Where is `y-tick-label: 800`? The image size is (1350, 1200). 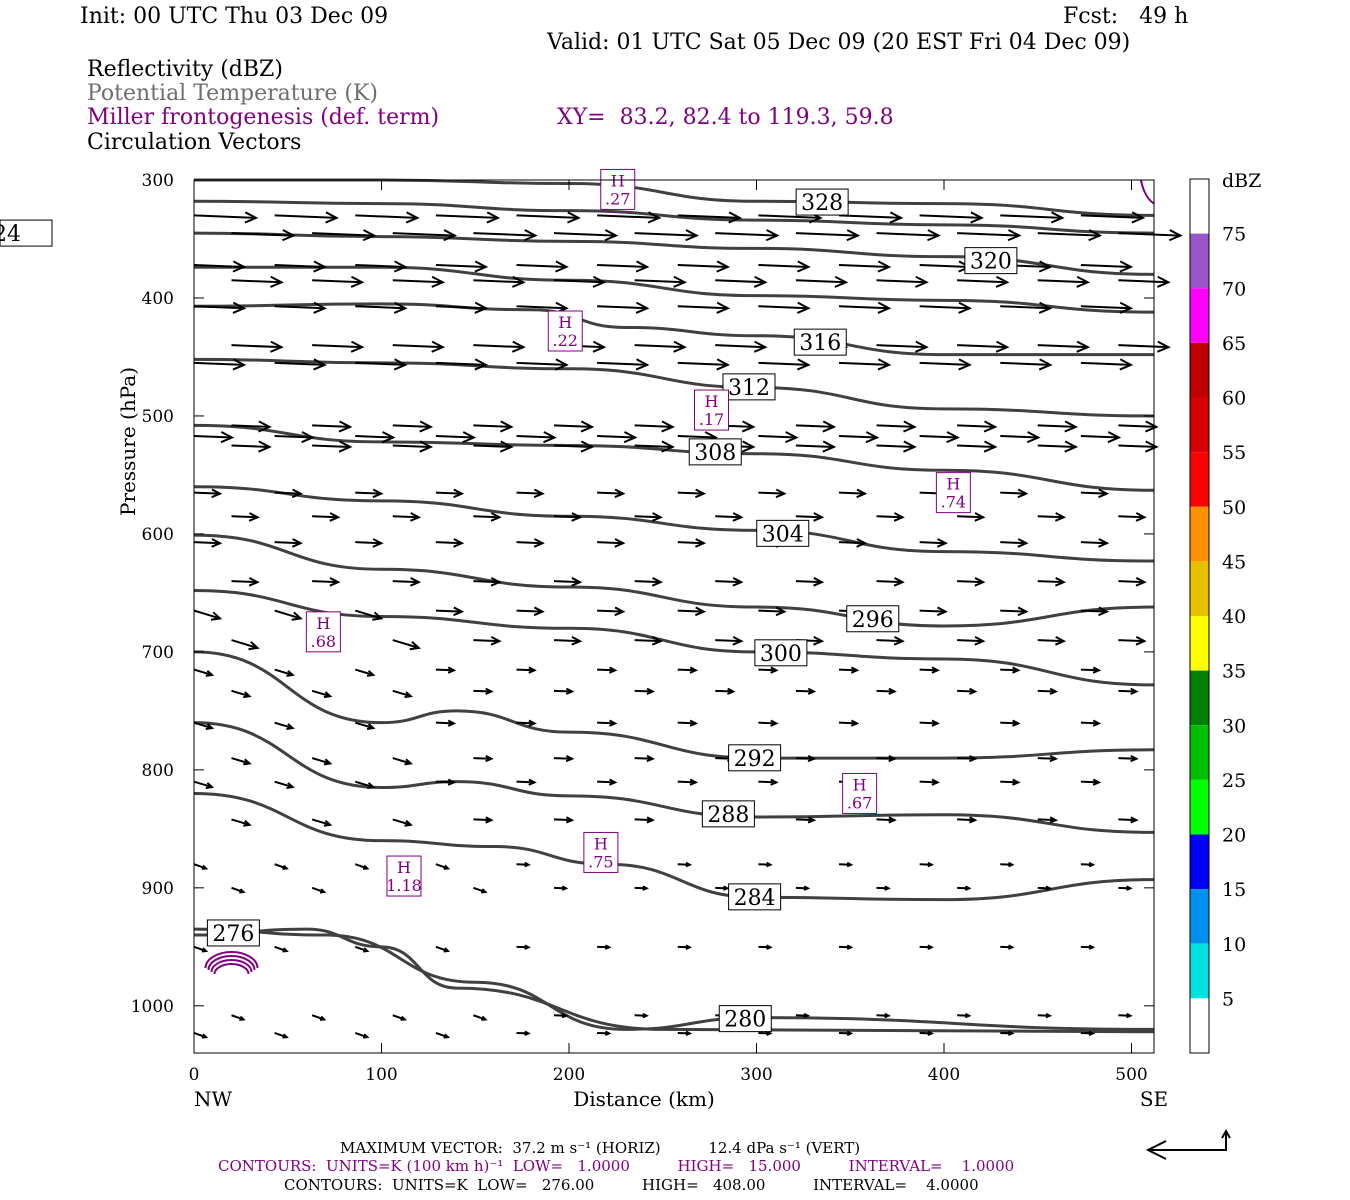
y-tick-label: 800 is located at coordinates (158, 771).